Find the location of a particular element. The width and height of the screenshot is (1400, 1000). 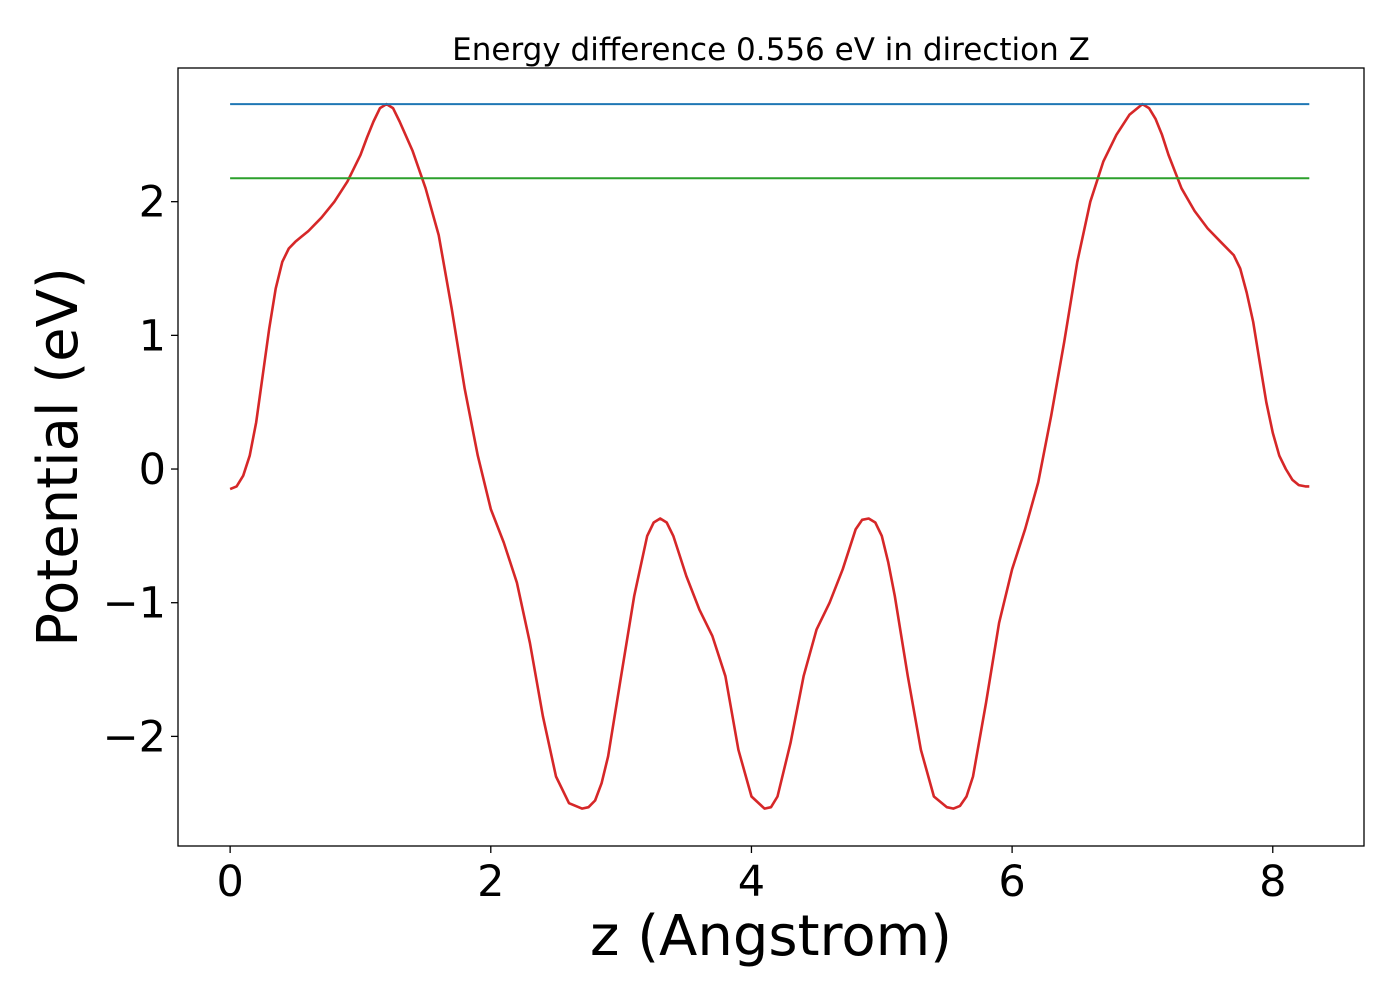

x-tick-label: 4 is located at coordinates (751, 882).